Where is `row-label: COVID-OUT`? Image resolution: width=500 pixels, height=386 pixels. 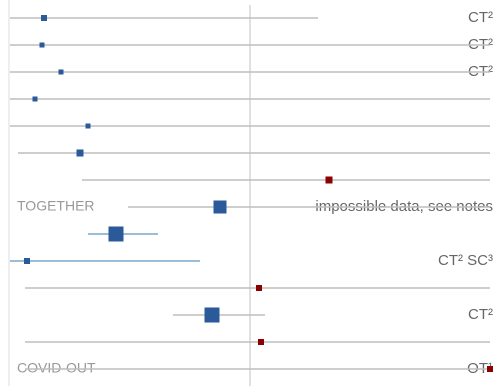 row-label: COVID-OUT is located at coordinates (56, 368).